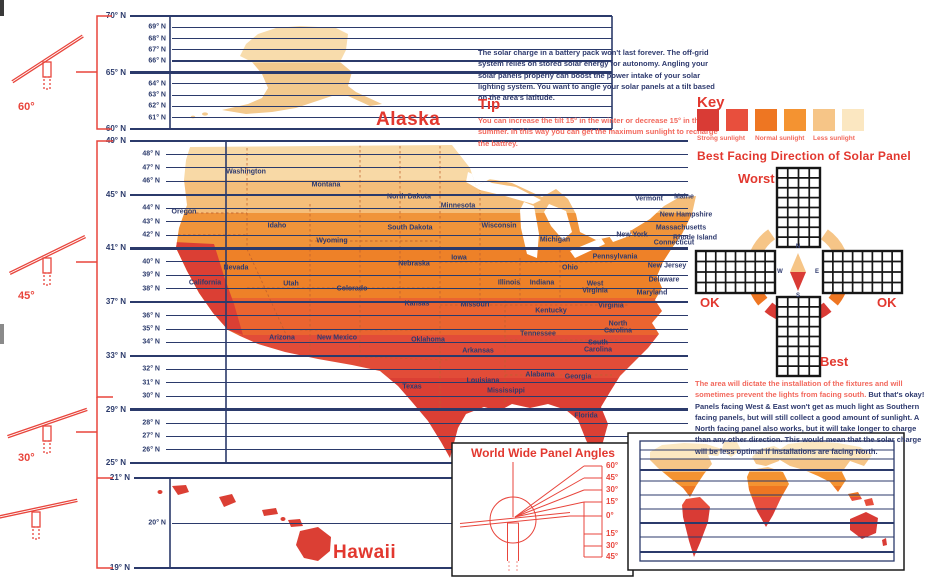 The width and height of the screenshot is (926, 582). Describe the element at coordinates (151, 369) in the screenshot. I see `latitude-label: 32° N` at that location.